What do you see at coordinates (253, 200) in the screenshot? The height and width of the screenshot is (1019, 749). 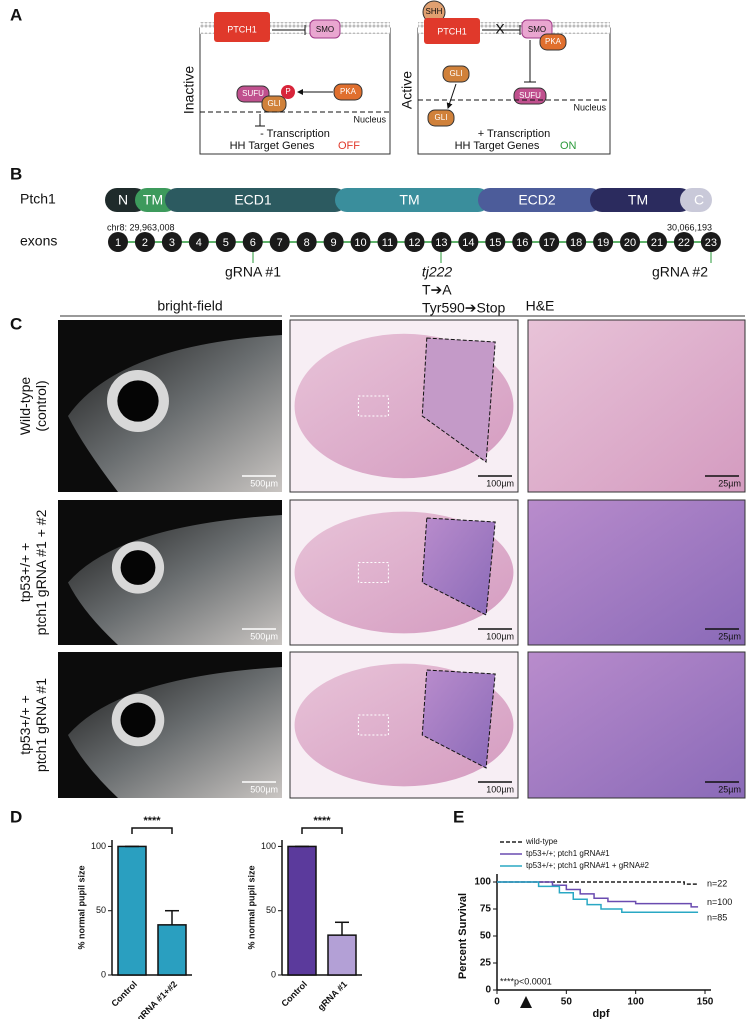 I see `domain-label: ECD1` at bounding box center [253, 200].